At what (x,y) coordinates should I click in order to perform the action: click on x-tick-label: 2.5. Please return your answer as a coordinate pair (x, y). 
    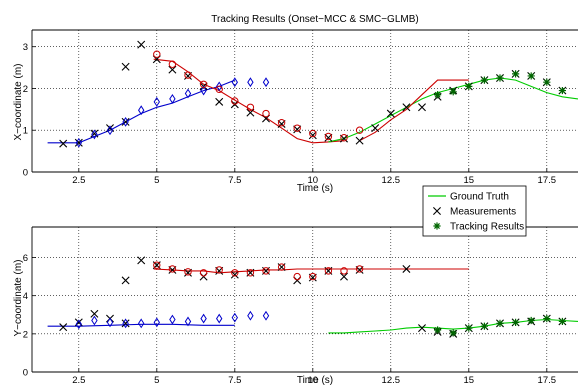
    Looking at the image, I should click on (78, 180).